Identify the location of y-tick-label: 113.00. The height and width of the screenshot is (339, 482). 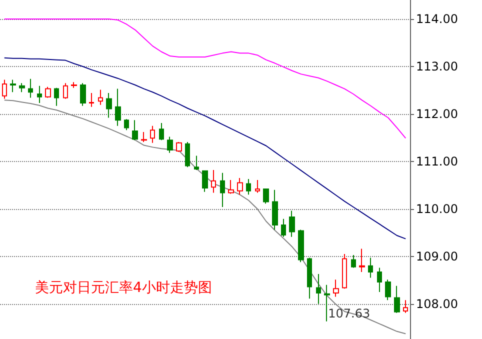
(437, 66).